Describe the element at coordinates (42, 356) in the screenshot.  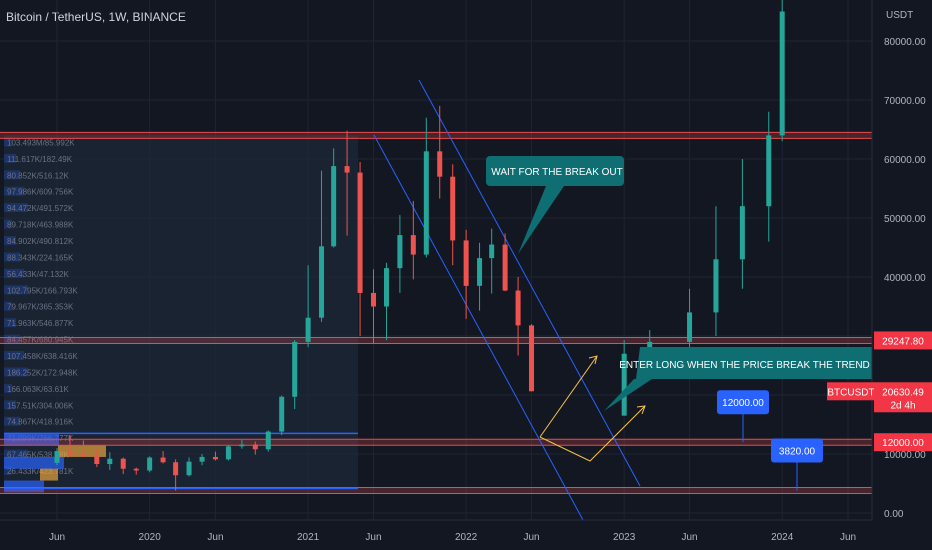
I see `volume-profile-label: 107.458K/638.416K` at that location.